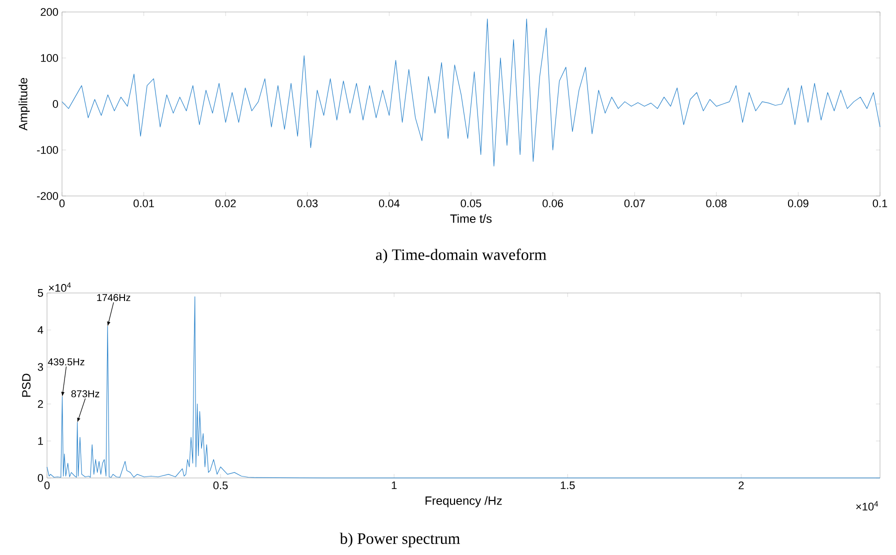 The height and width of the screenshot is (555, 896). What do you see at coordinates (389, 204) in the screenshot?
I see `x-tick-label: 0.04` at bounding box center [389, 204].